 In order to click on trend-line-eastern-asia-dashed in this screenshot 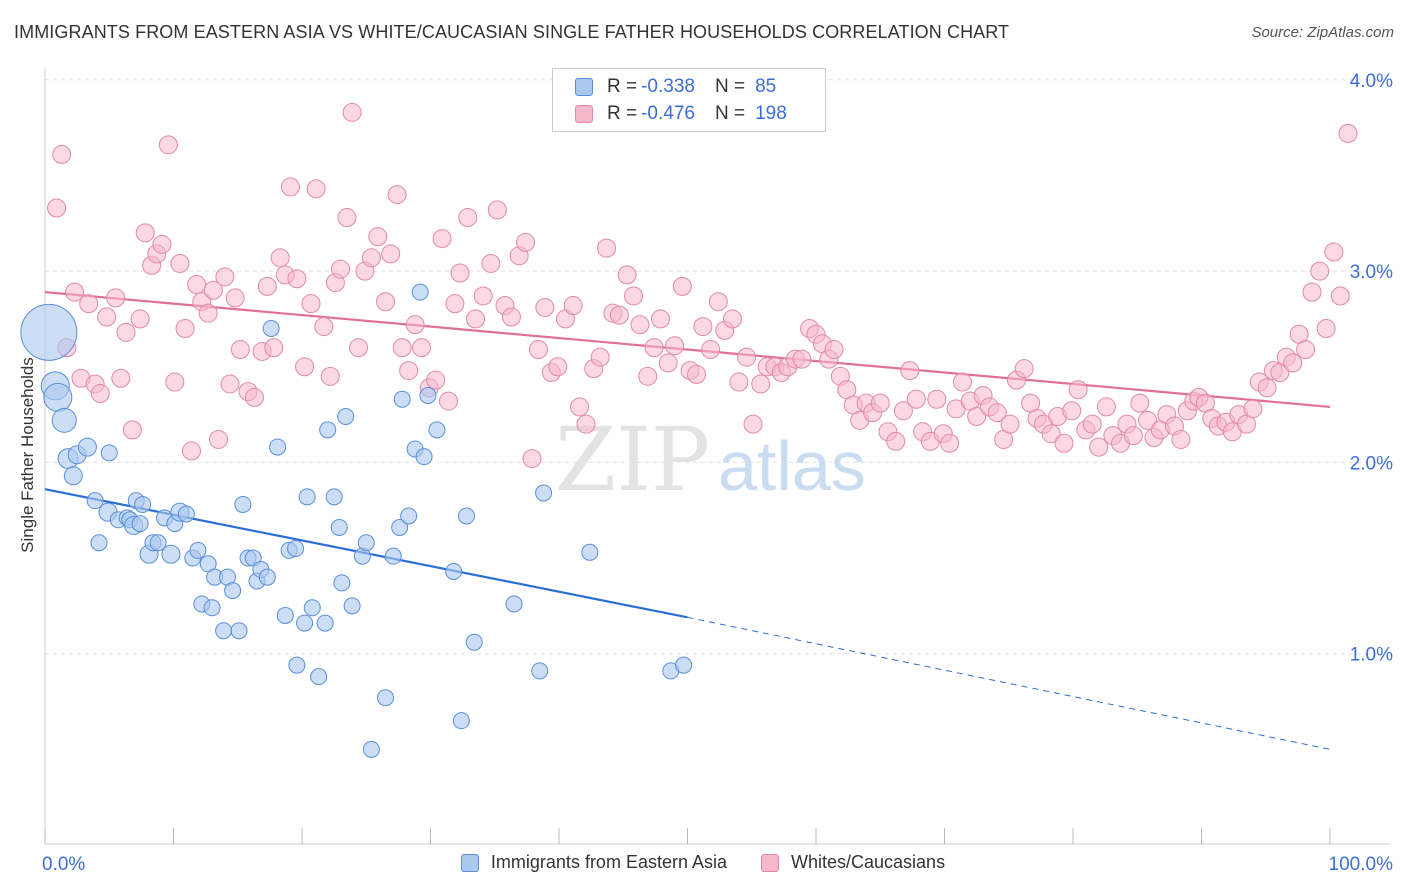, I will do `click(1009, 683)`.